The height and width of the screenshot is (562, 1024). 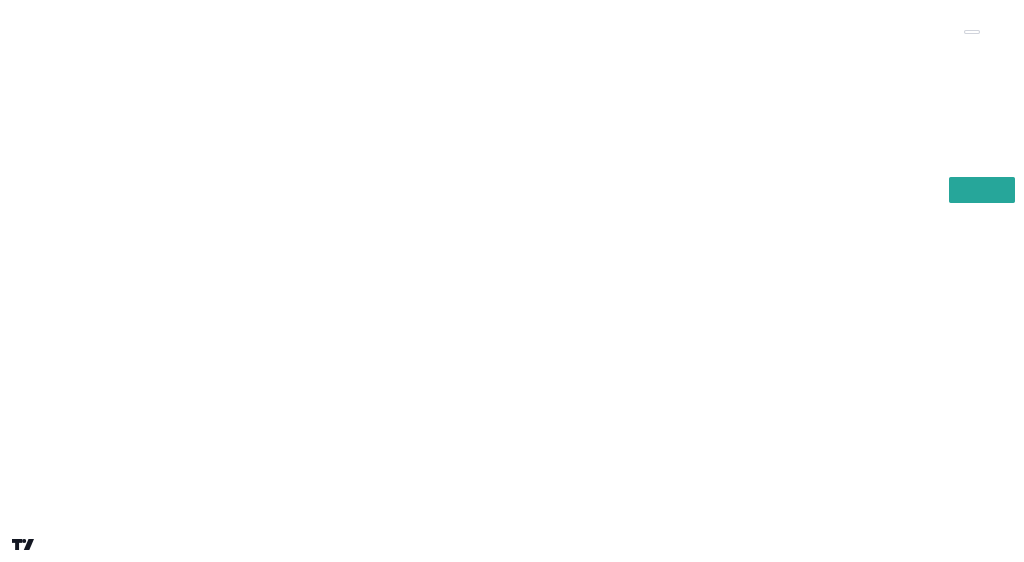 I want to click on current-price-badge, so click(x=982, y=190).